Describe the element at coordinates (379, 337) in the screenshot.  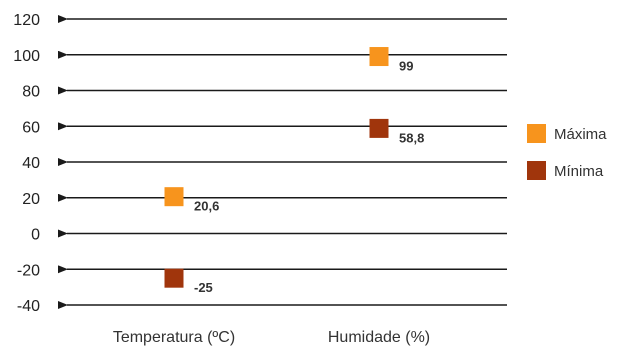
I see `x-category-label: Humidade (%)` at that location.